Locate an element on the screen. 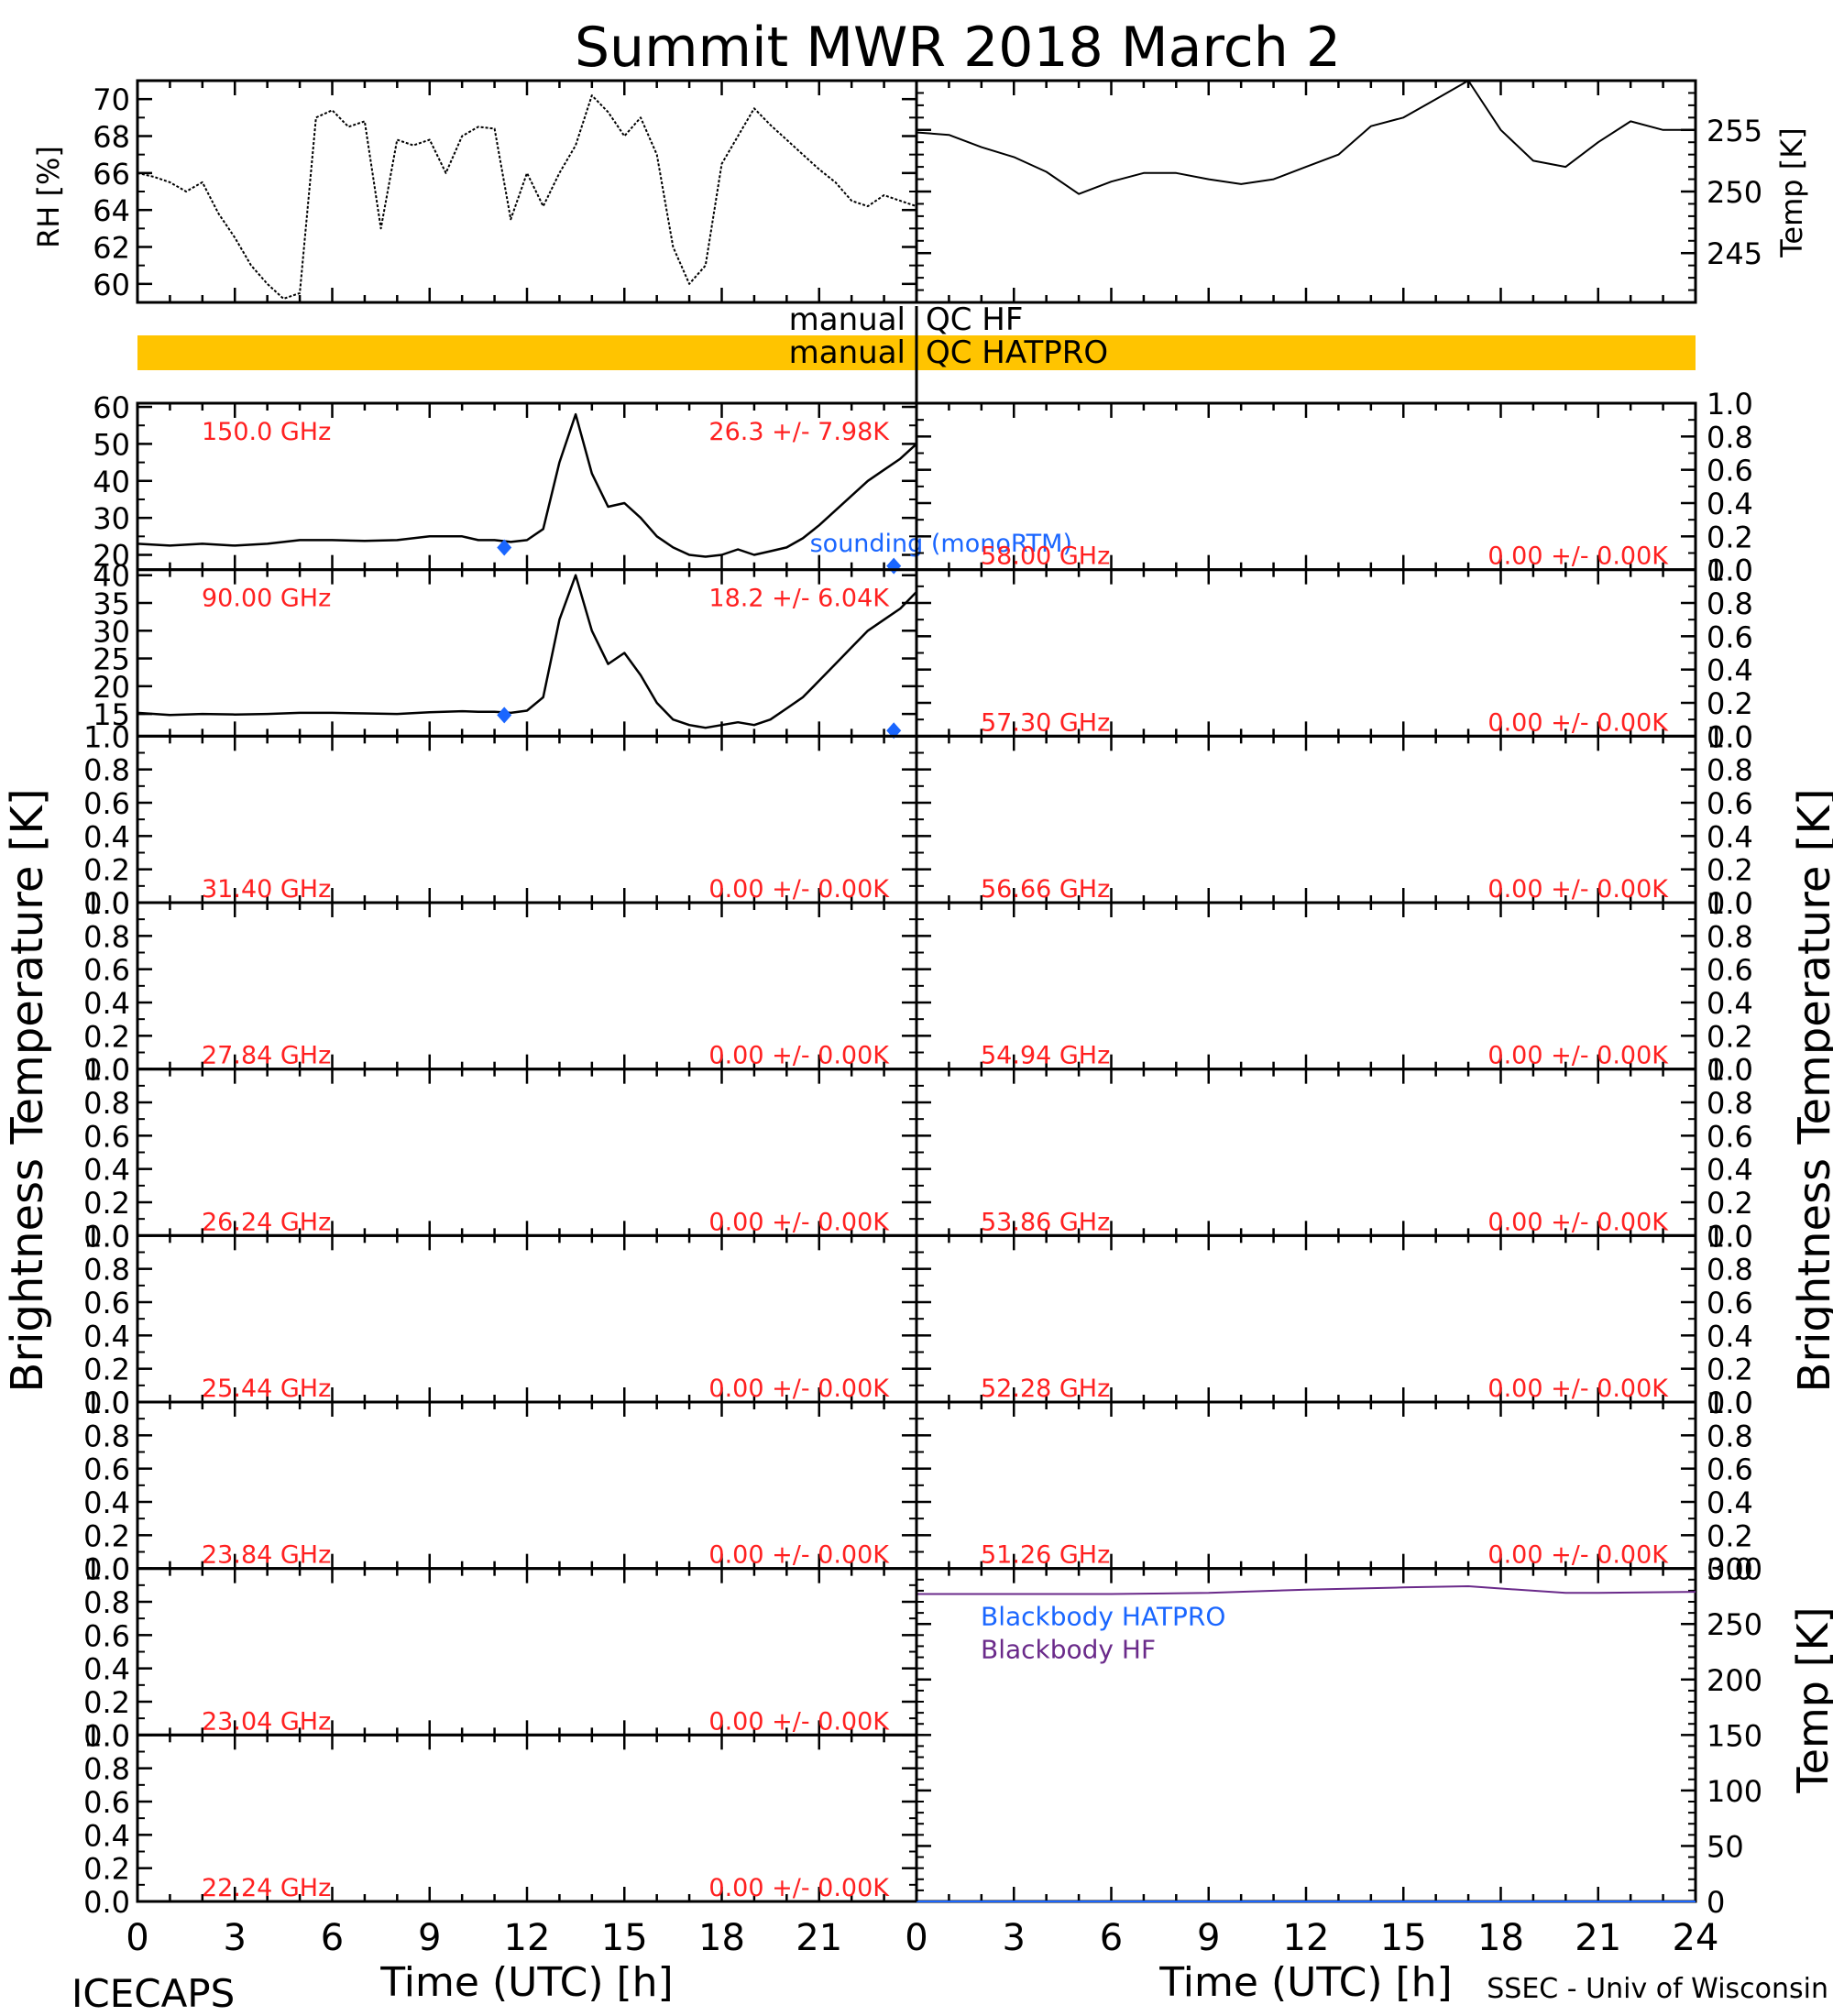 Image resolution: width=1833 pixels, height=2016 pixels. tb-right-4-frequency-label: 53.86 GHz is located at coordinates (1045, 1222).